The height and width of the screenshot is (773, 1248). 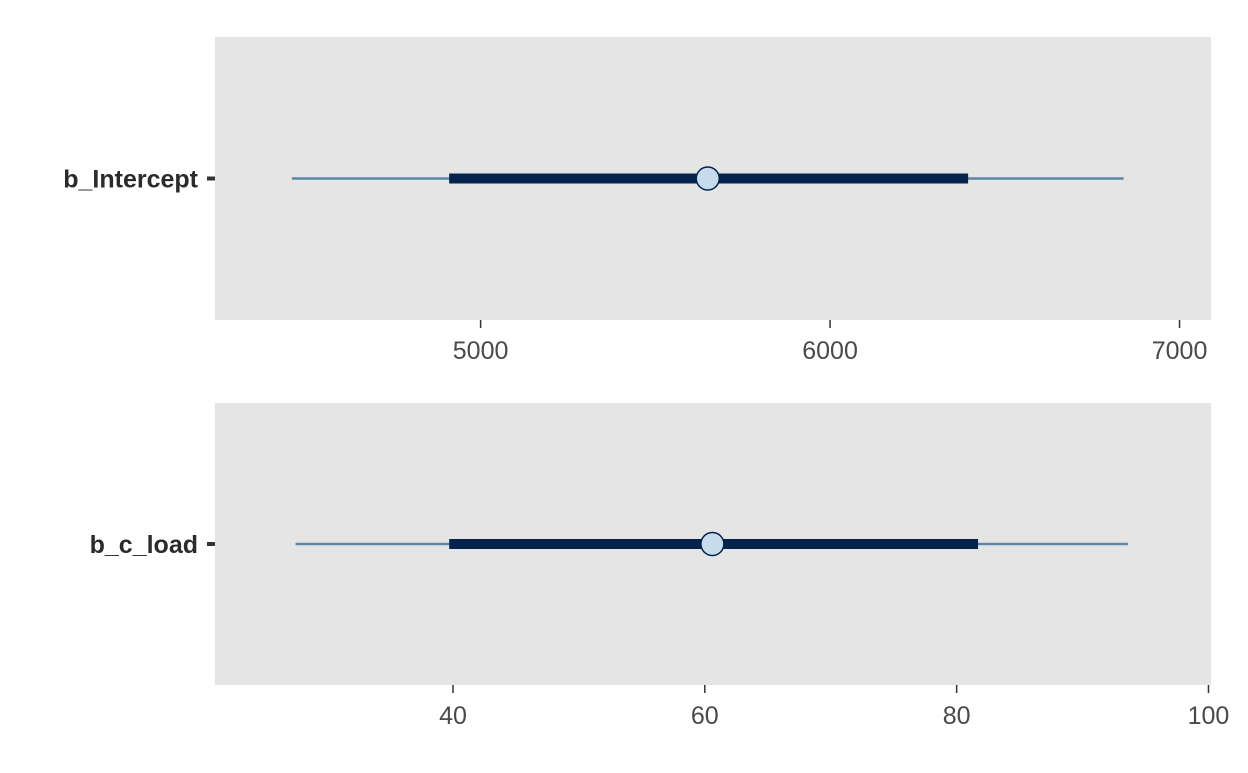 What do you see at coordinates (1180, 351) in the screenshot?
I see `x-tick-label: 7000` at bounding box center [1180, 351].